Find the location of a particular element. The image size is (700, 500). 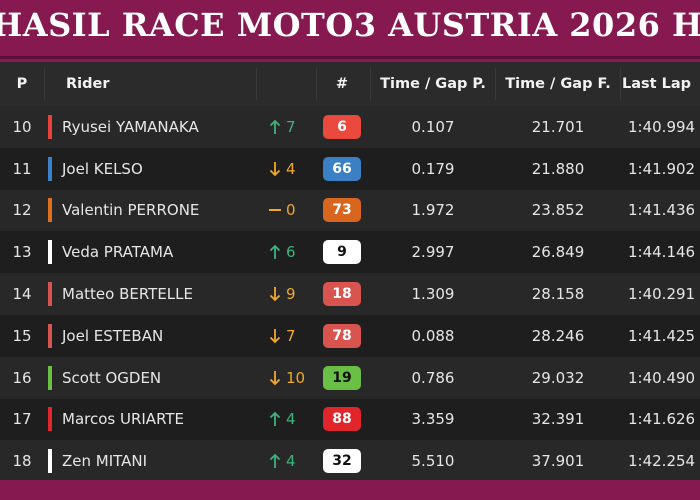

gap-previous: 0.179 is located at coordinates (433, 168).